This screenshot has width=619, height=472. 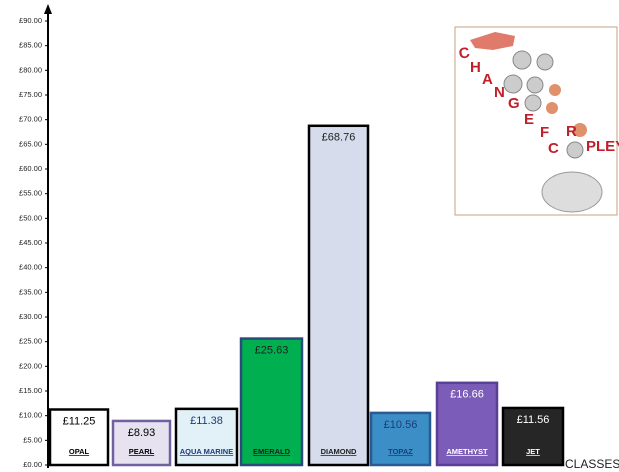 I want to click on y-tick-label: £0.00, so click(x=32, y=464).